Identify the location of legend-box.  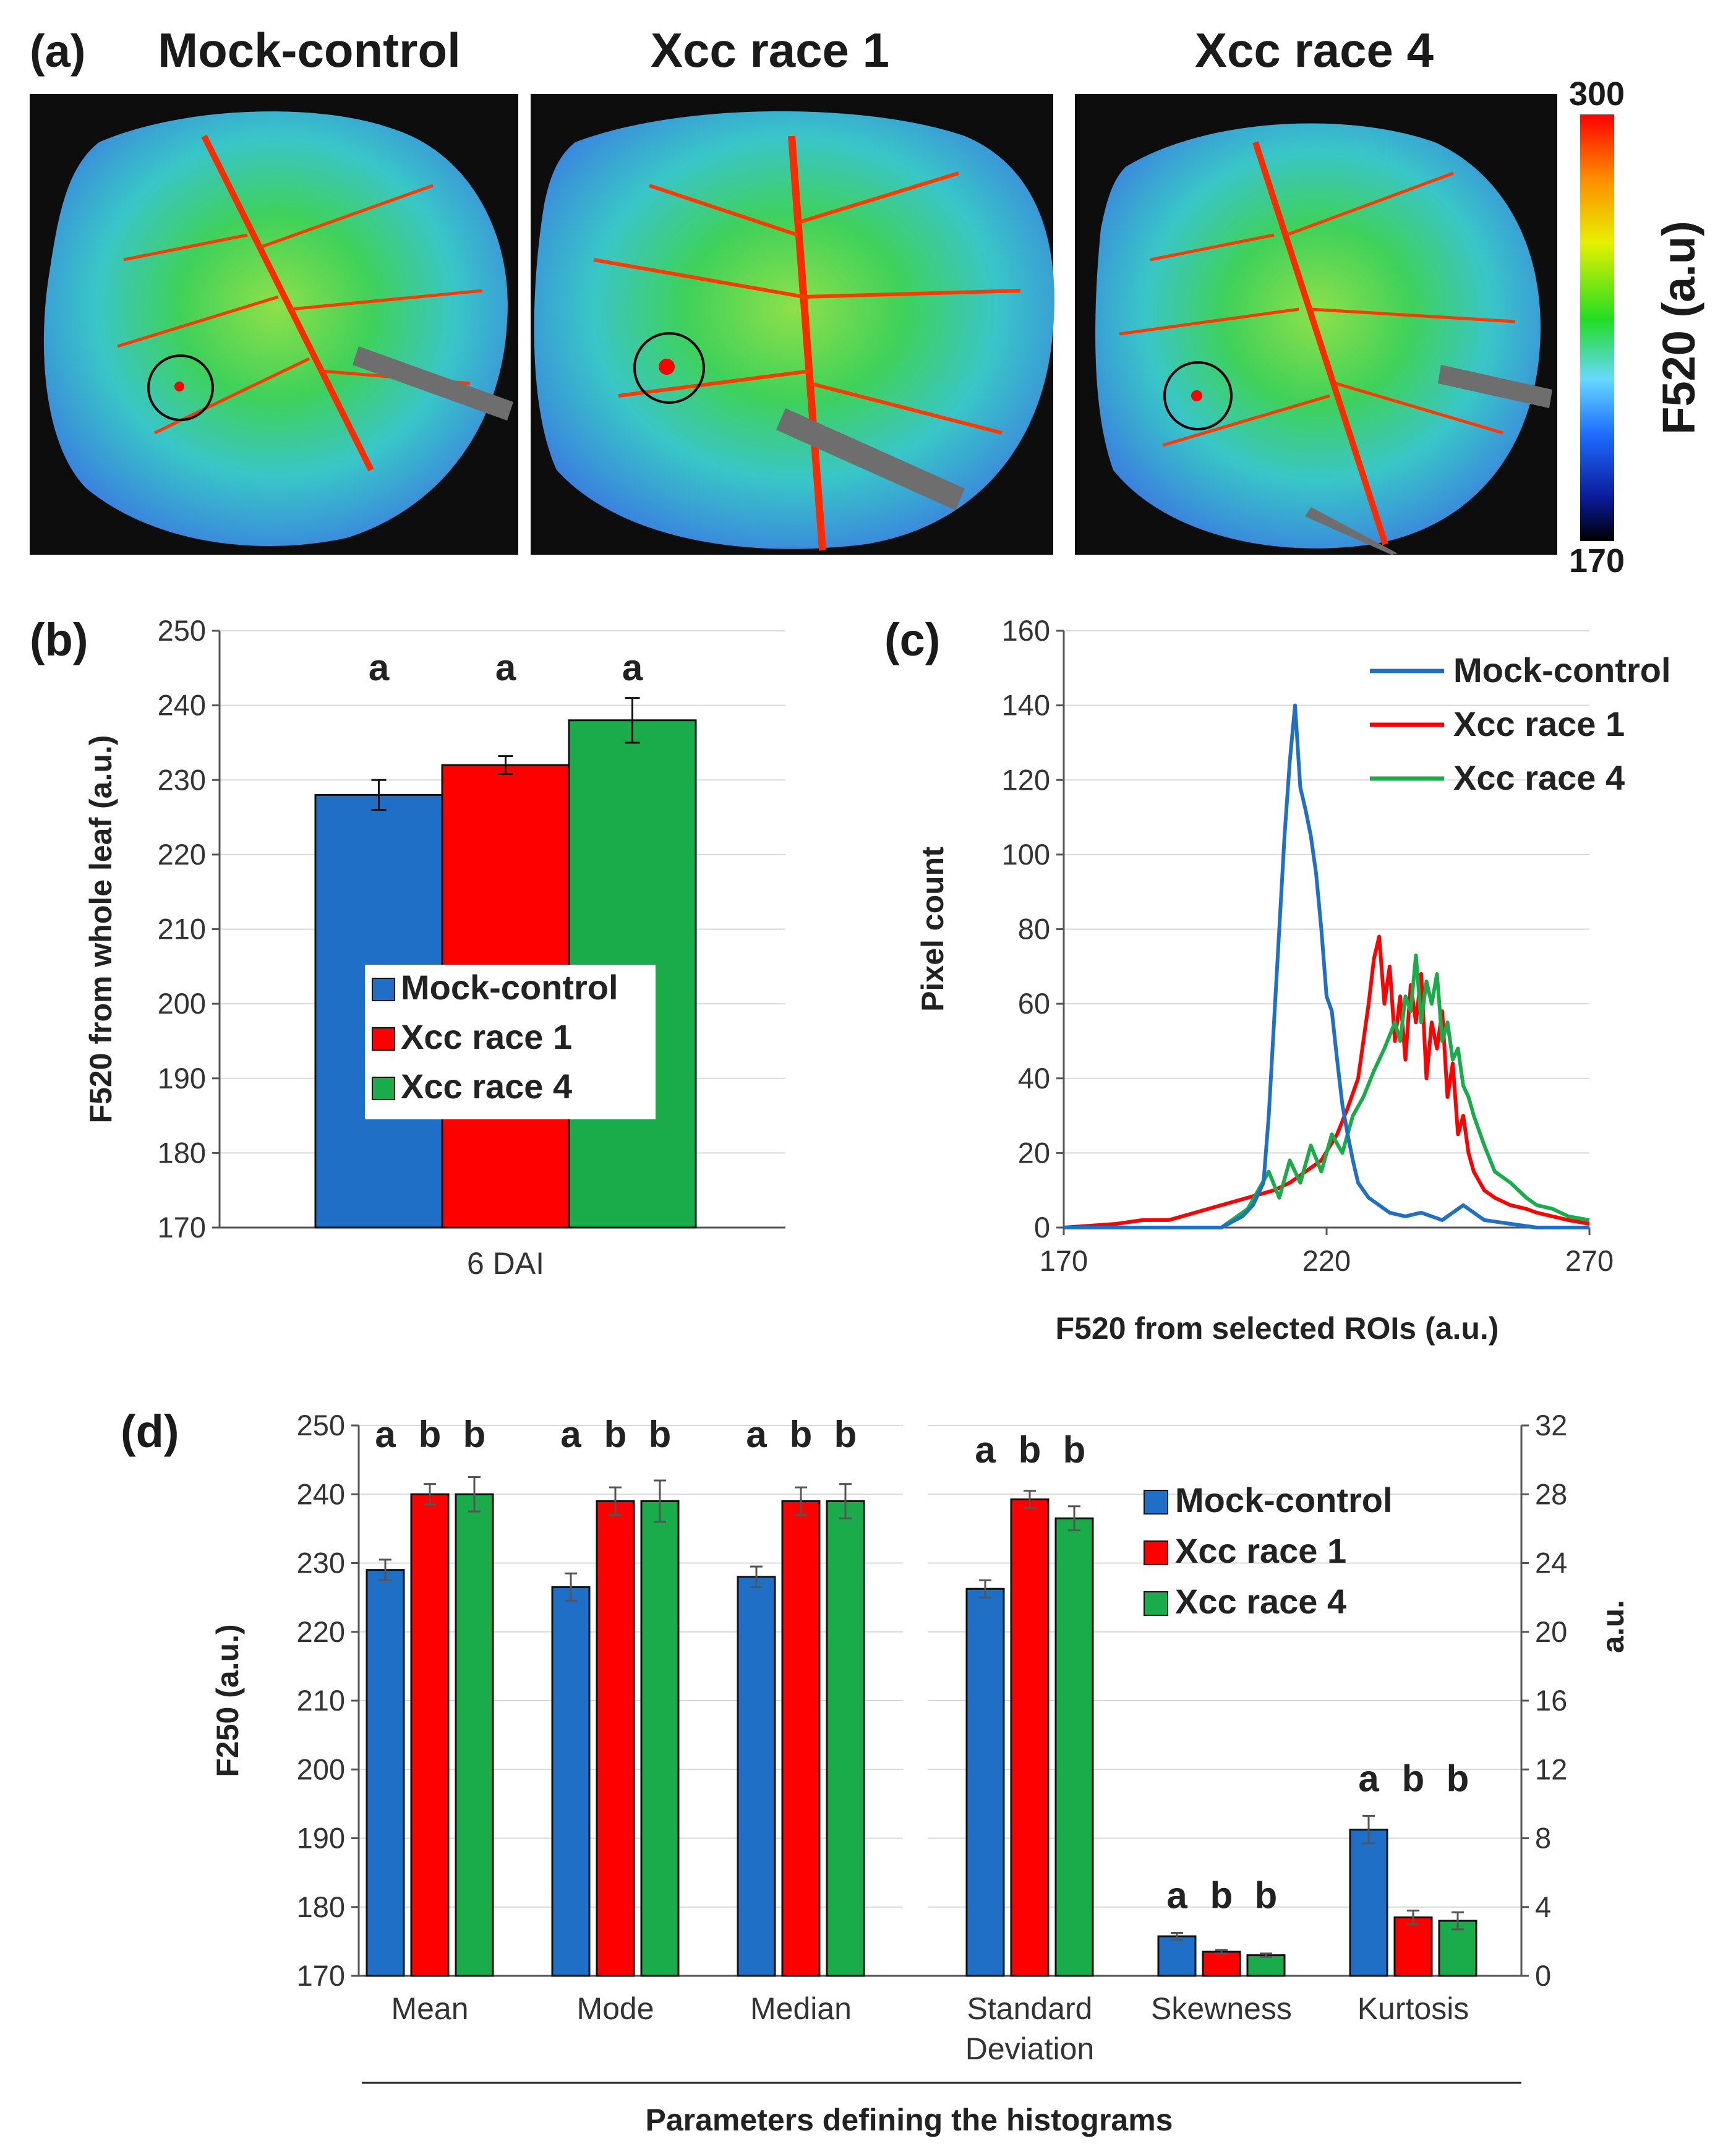
(510, 1042).